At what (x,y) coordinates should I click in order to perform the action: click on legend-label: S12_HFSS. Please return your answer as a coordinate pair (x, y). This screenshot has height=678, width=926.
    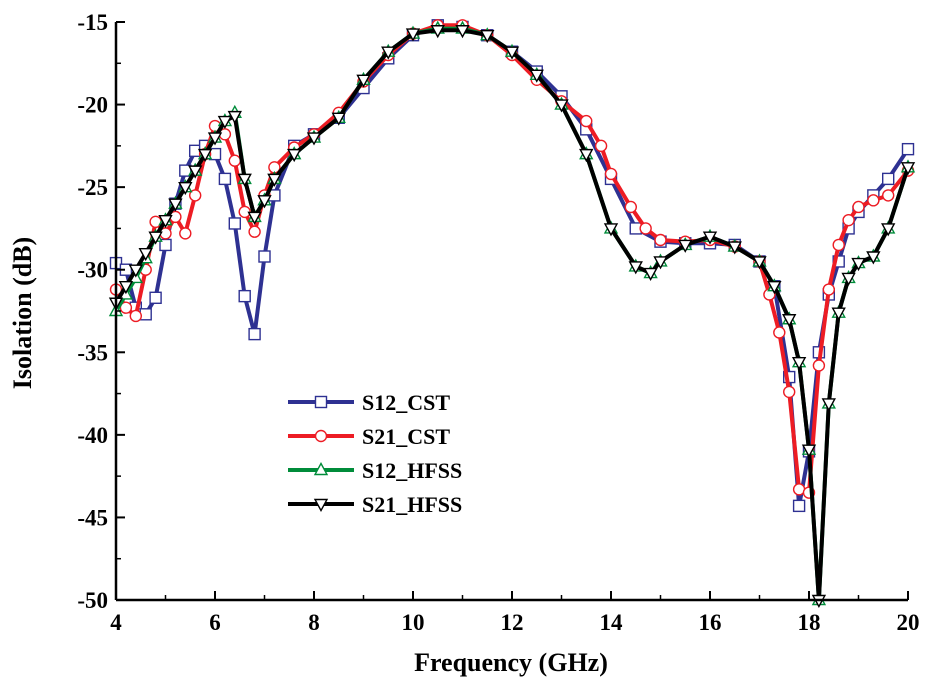
    Looking at the image, I should click on (412, 470).